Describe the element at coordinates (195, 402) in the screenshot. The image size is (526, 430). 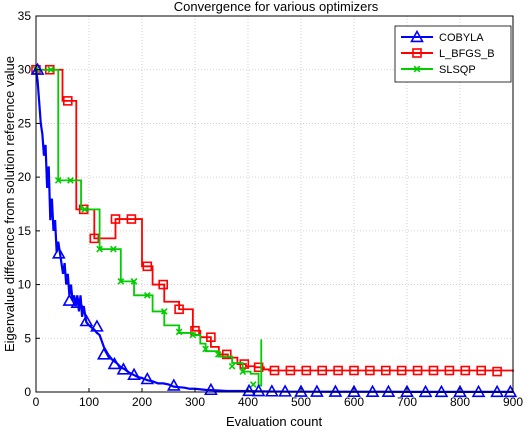
I see `x-tick-label: 300` at that location.